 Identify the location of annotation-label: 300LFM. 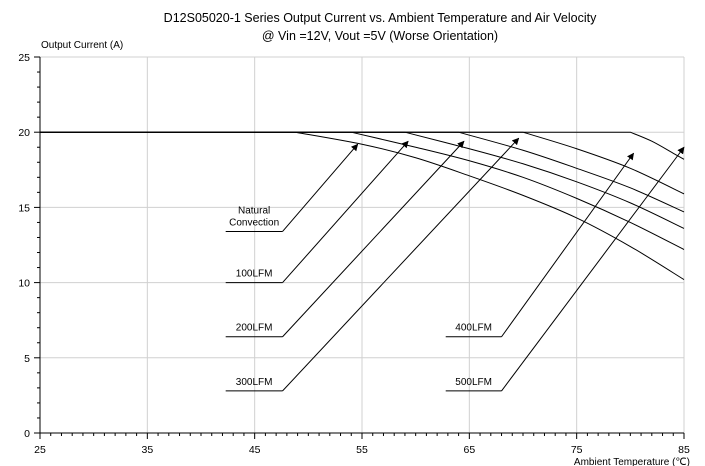
(254, 382).